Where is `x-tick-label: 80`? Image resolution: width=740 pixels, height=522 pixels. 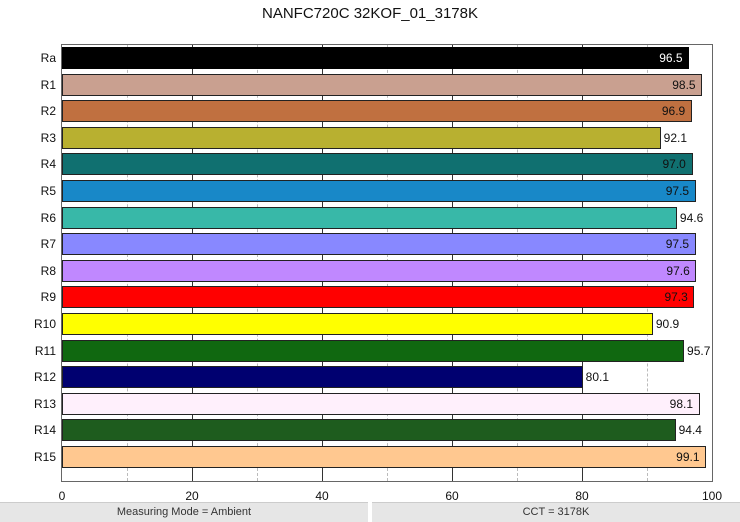
x-tick-label: 80 is located at coordinates (582, 496).